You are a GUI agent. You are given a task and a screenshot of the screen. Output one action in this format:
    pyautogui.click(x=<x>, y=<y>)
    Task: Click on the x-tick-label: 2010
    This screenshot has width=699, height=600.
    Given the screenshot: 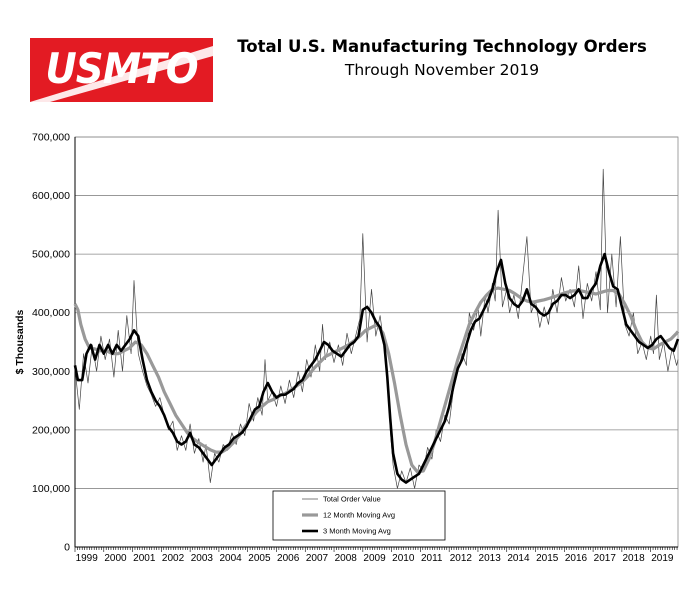 What is the action you would take?
    pyautogui.click(x=403, y=558)
    